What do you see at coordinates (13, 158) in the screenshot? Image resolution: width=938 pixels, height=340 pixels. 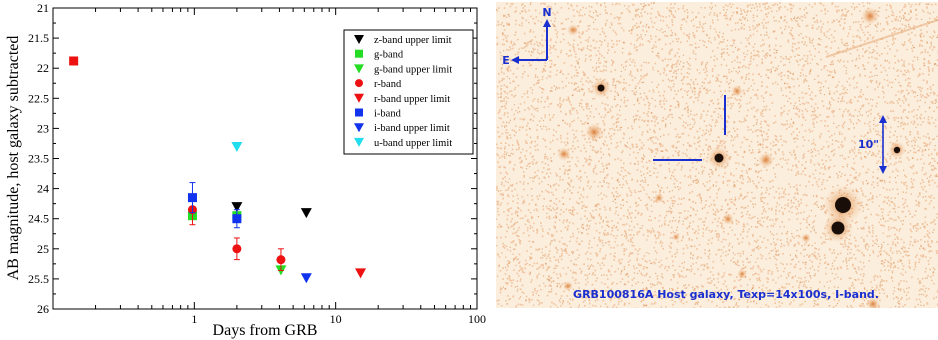 I see `y-axis-label: AB magnitude, host galaxy subtracted` at bounding box center [13, 158].